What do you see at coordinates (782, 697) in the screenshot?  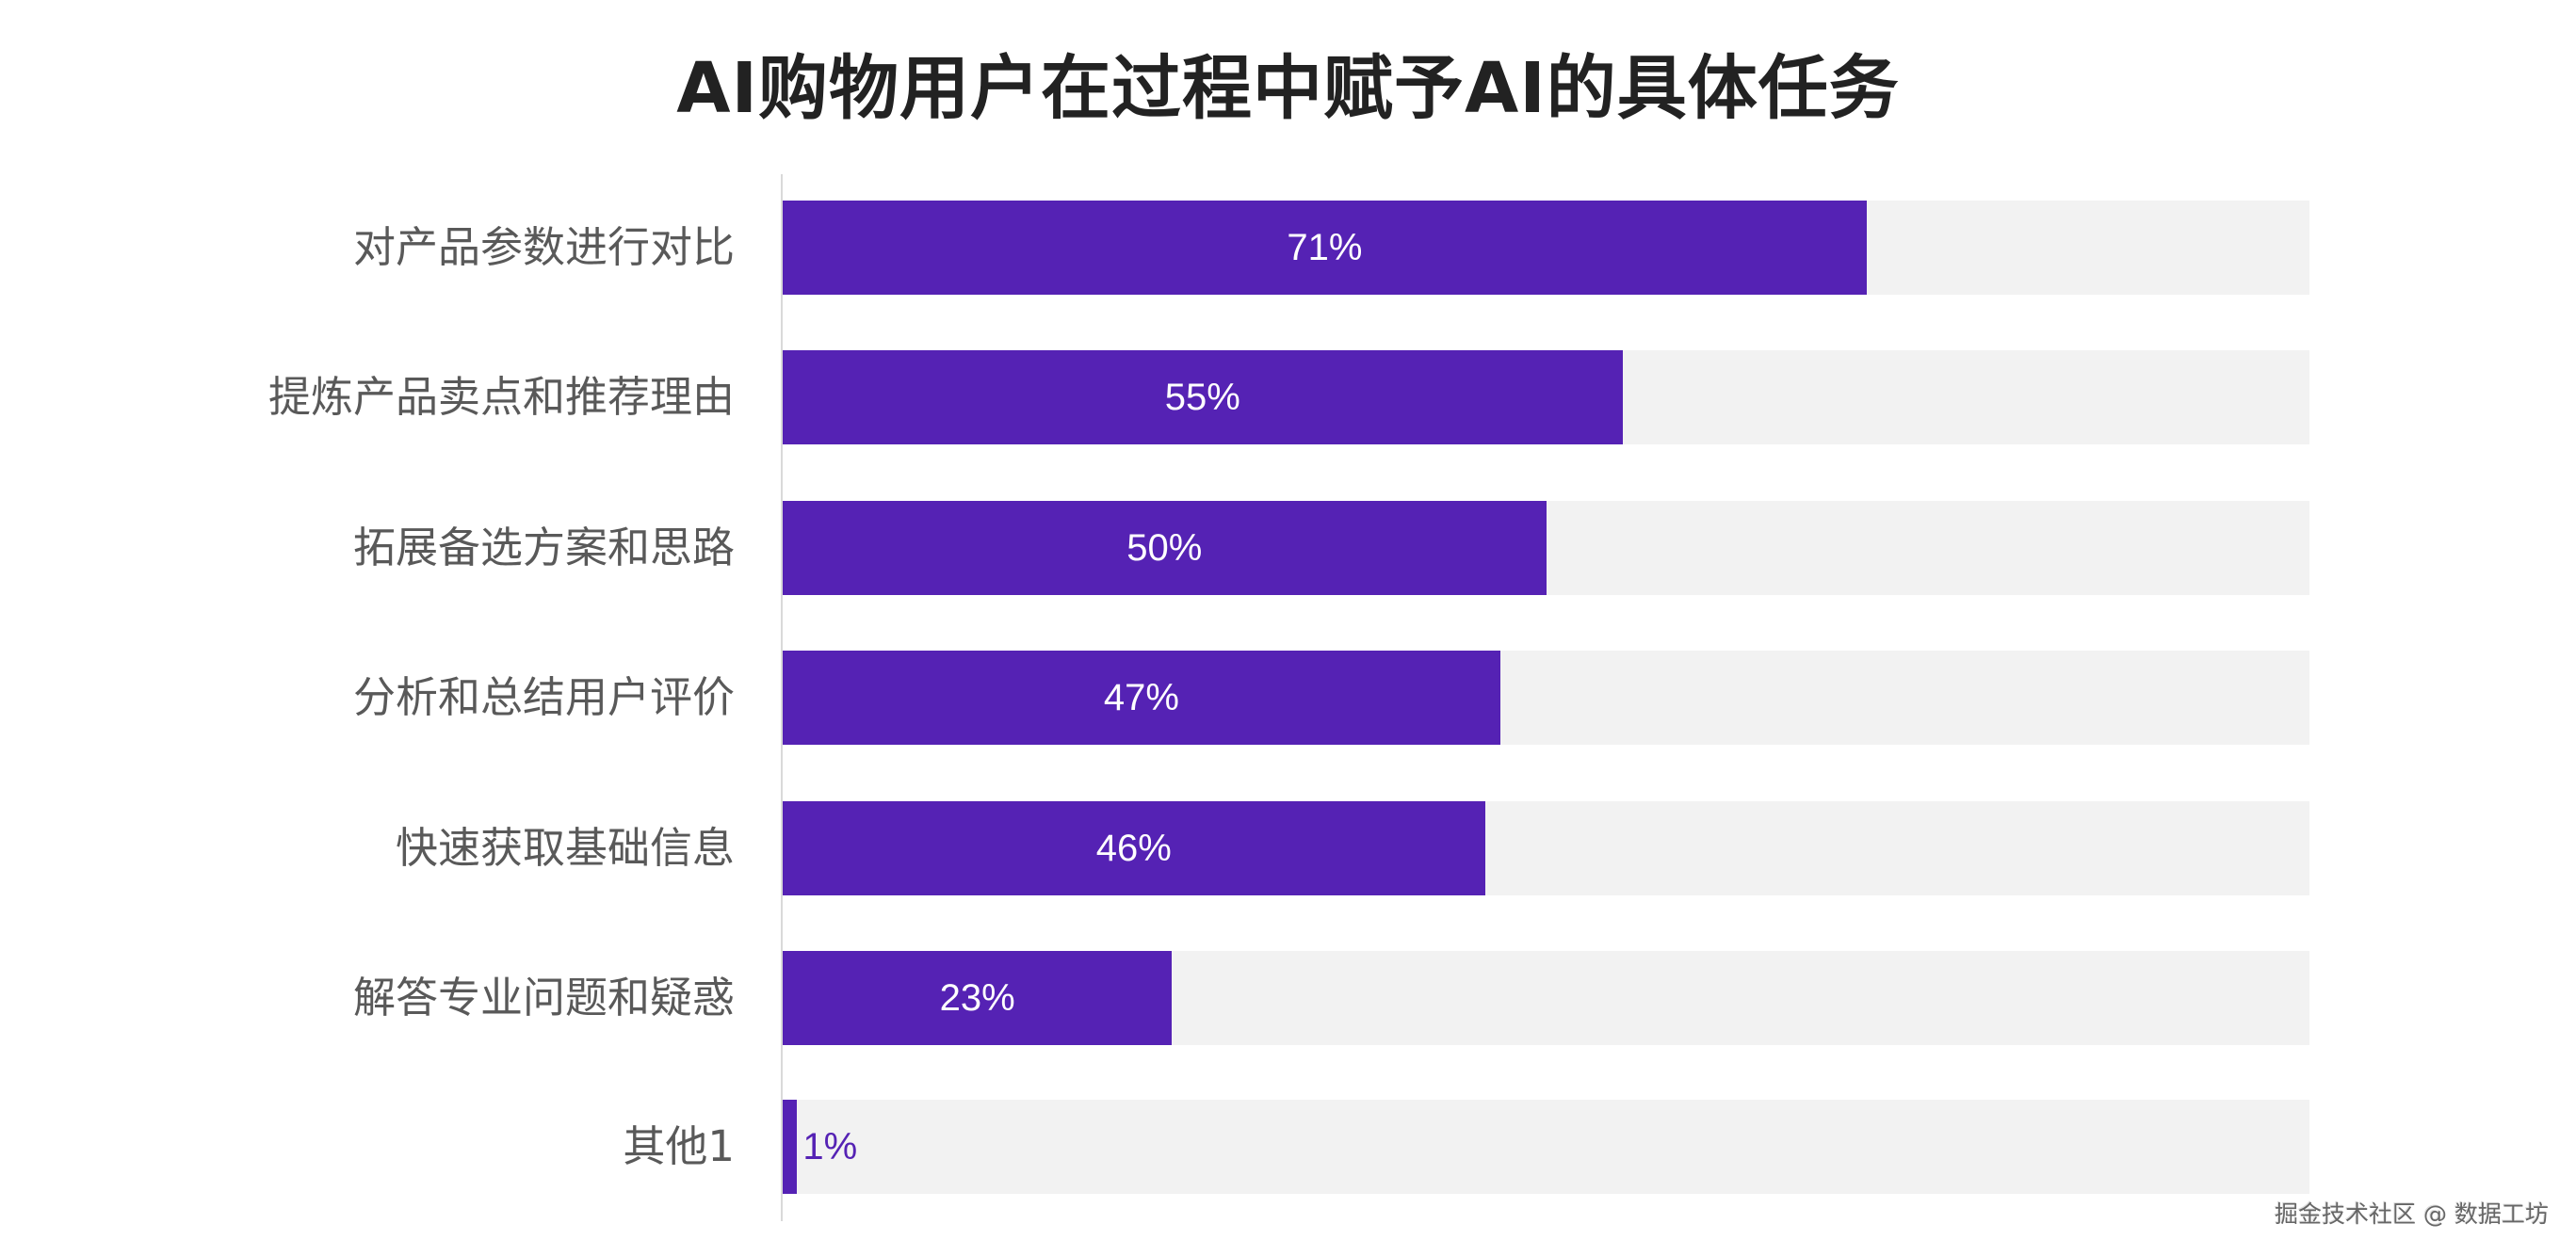 I see `category-axis-line` at bounding box center [782, 697].